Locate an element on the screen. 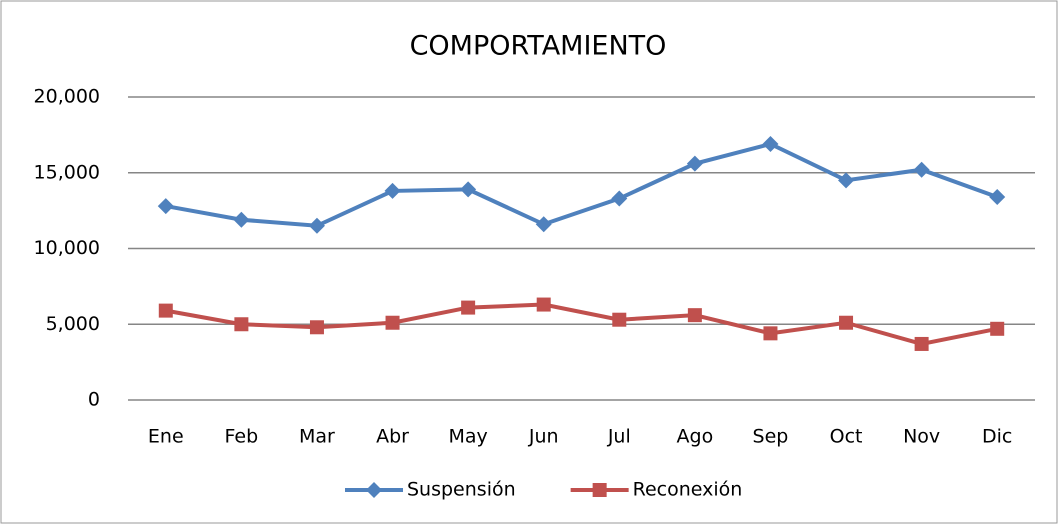 The height and width of the screenshot is (526, 1060). y-tick-label: 0 is located at coordinates (94, 400).